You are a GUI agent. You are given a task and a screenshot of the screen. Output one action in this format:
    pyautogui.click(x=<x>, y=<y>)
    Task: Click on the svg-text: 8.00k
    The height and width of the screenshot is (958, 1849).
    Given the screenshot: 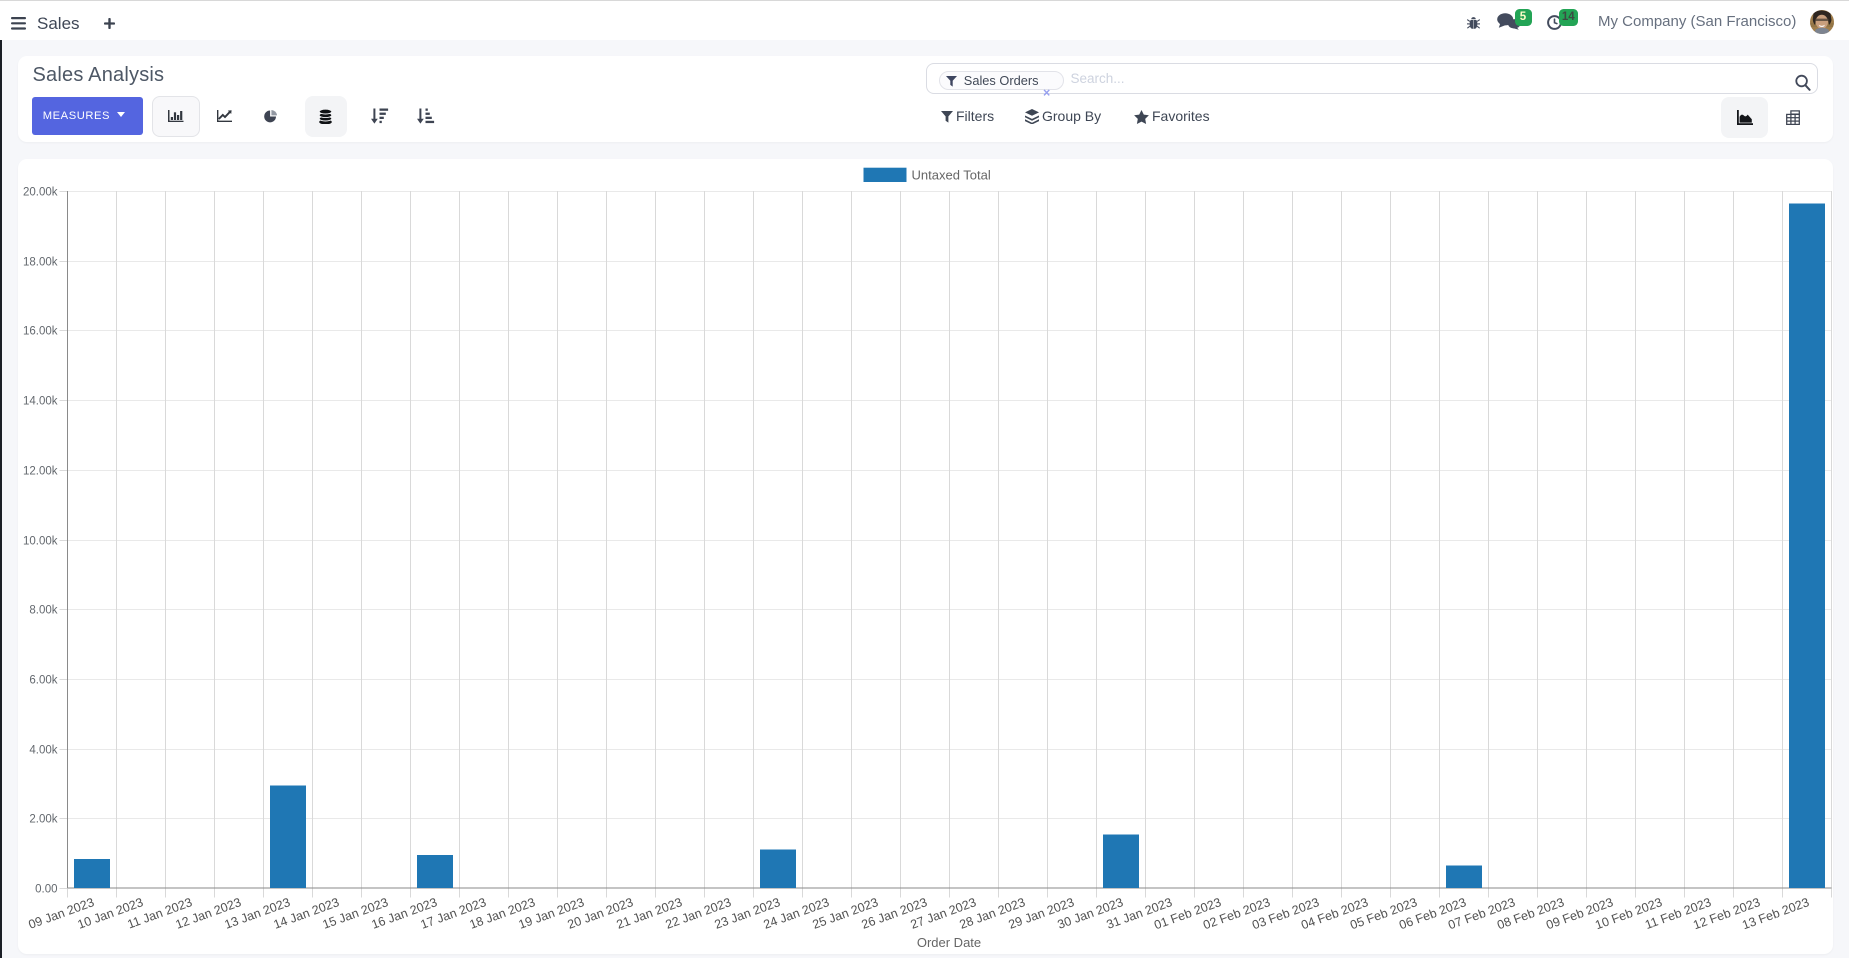 What is the action you would take?
    pyautogui.click(x=43, y=611)
    